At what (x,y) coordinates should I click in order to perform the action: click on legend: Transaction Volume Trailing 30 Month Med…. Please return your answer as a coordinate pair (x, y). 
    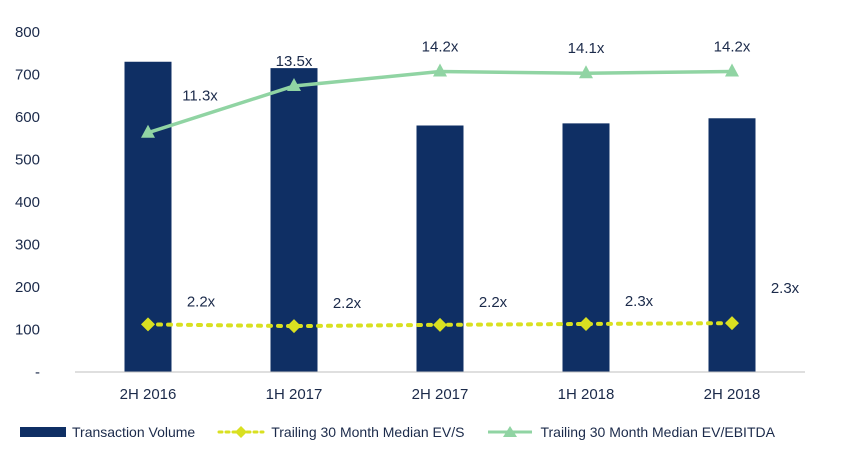
    Looking at the image, I should click on (430, 432).